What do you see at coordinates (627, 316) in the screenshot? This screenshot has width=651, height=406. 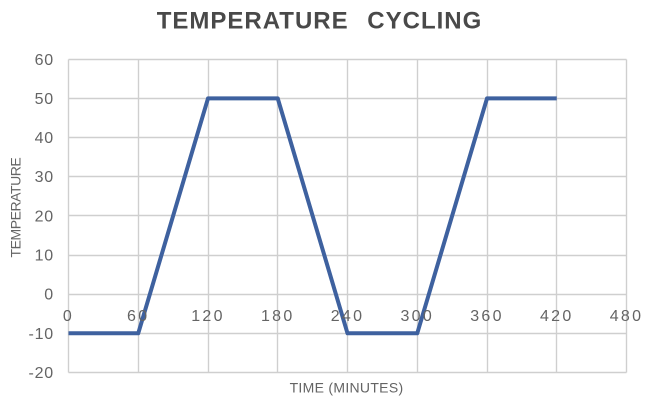 I see `svg-text: 480` at bounding box center [627, 316].